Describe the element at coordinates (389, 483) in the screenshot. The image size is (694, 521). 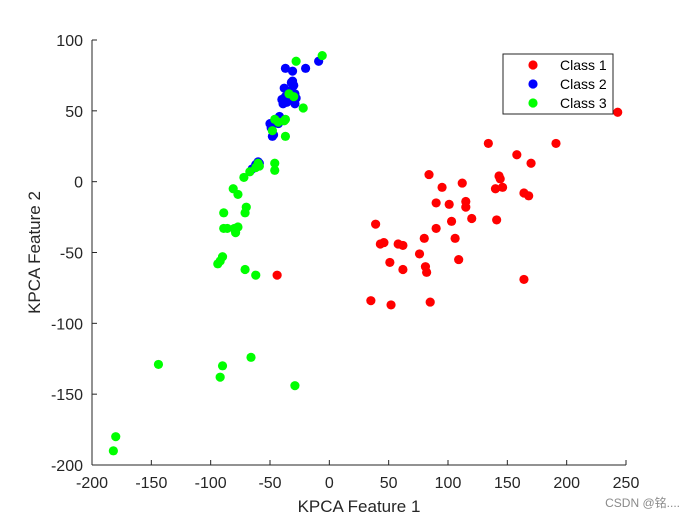
I see `x-tick-label: 50` at that location.